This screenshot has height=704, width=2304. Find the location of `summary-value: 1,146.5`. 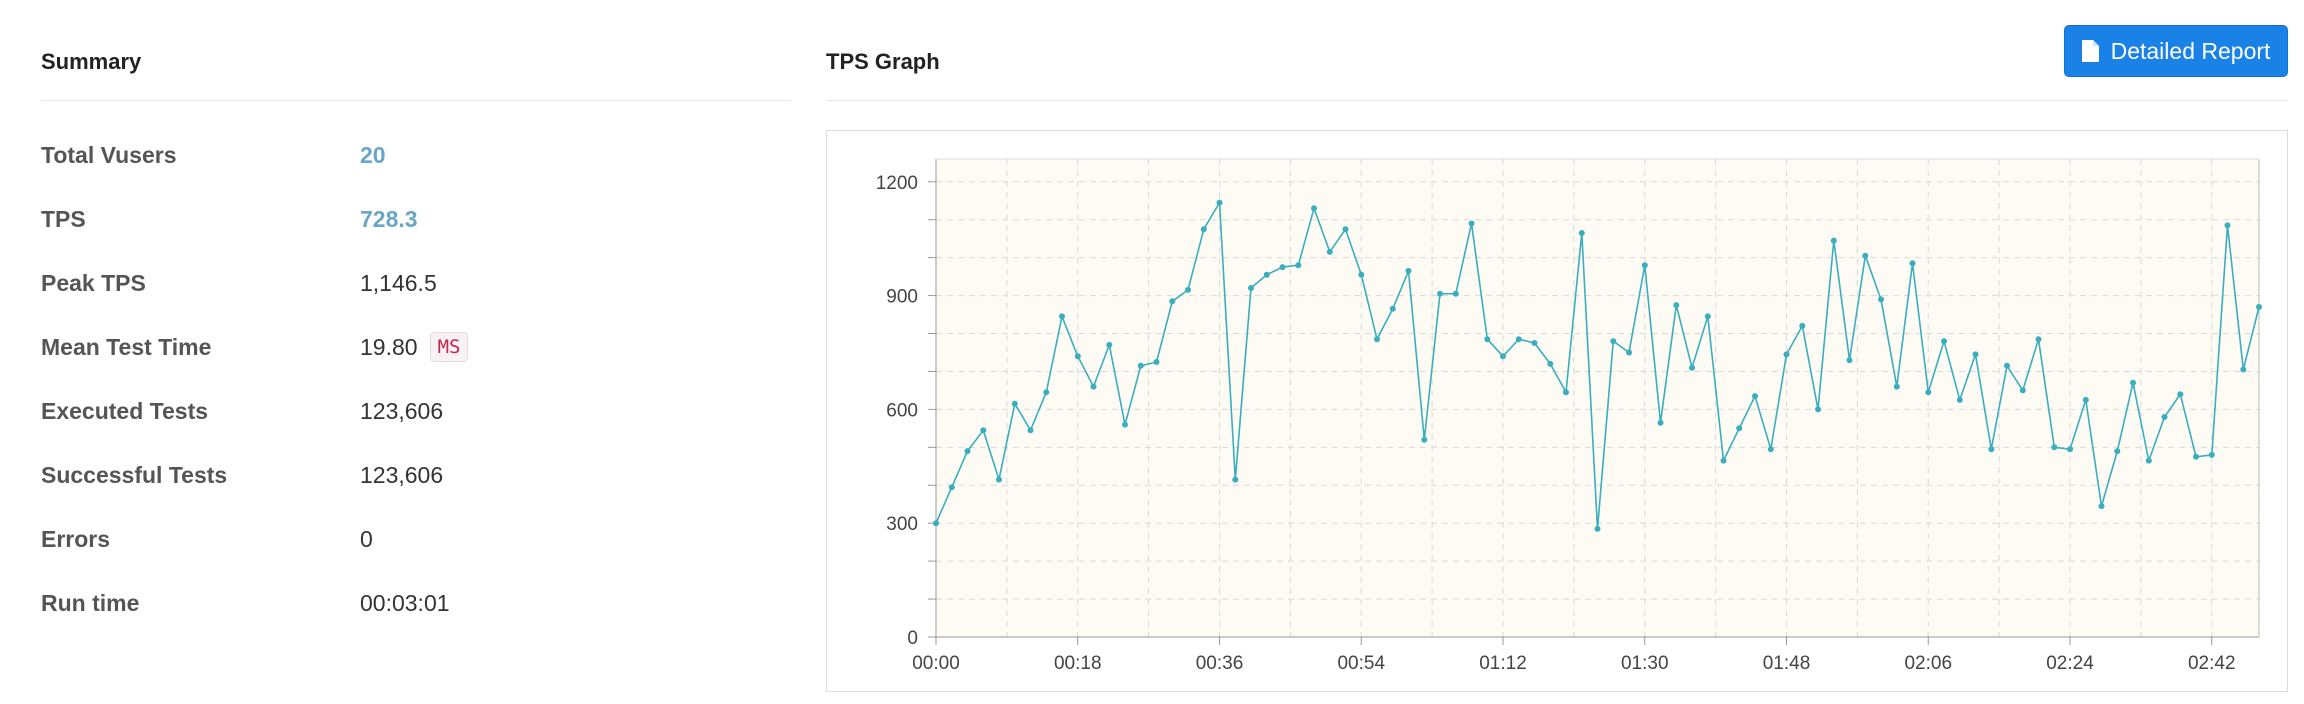

summary-value: 1,146.5 is located at coordinates (398, 283).